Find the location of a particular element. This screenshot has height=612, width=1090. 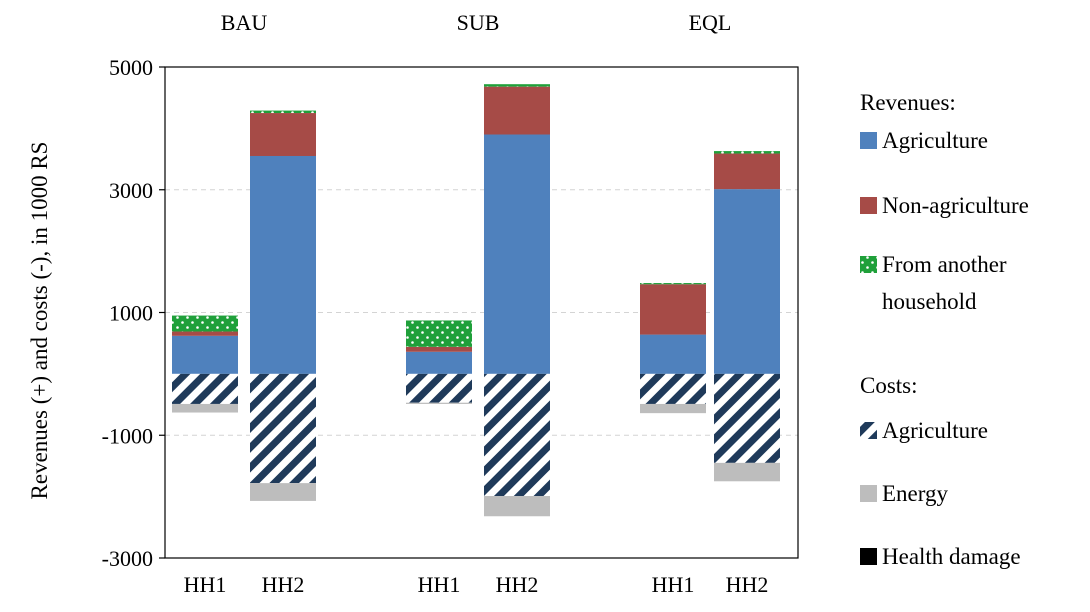

legend-label: Non-agriculture is located at coordinates (955, 205).